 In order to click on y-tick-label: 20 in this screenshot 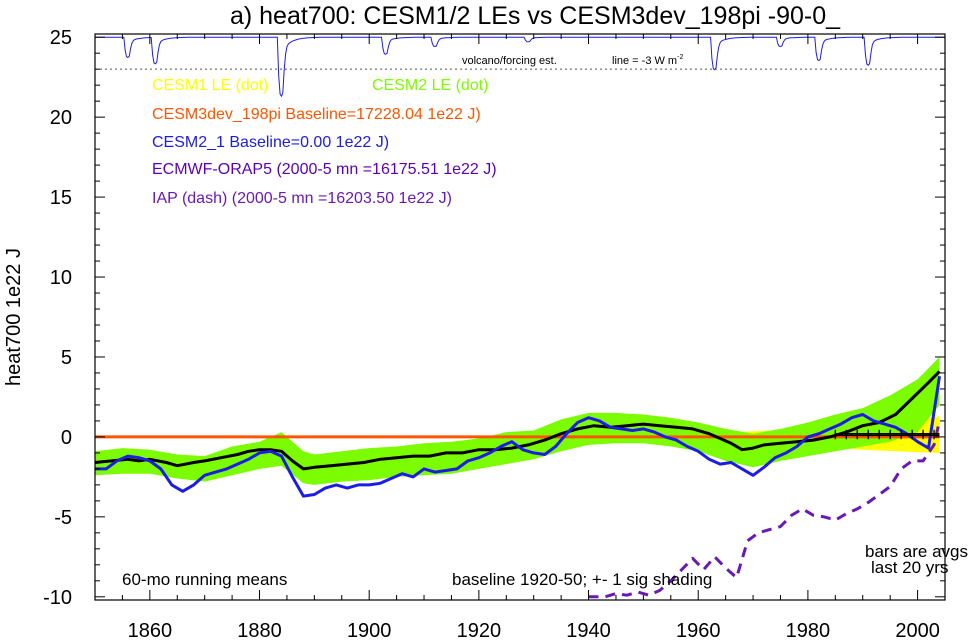, I will do `click(61, 118)`.